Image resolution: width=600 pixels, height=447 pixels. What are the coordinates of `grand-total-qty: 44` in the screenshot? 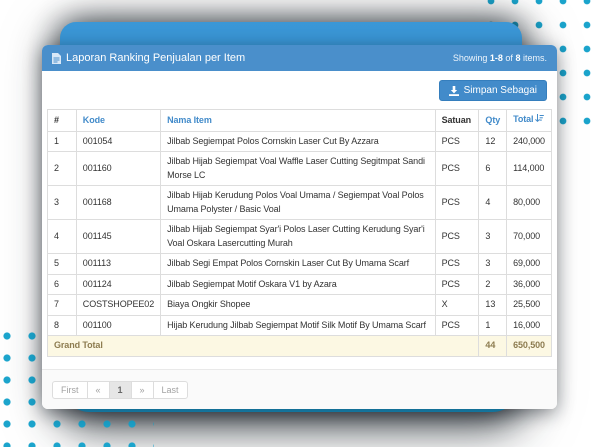 It's located at (493, 346).